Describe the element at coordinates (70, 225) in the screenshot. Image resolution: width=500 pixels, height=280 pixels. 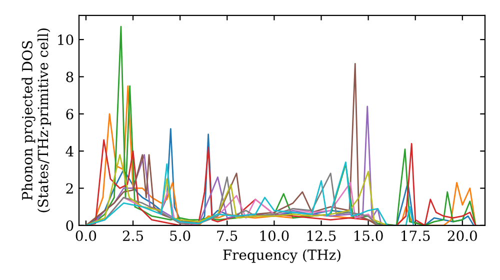
I see `y-tick-label: 0` at that location.